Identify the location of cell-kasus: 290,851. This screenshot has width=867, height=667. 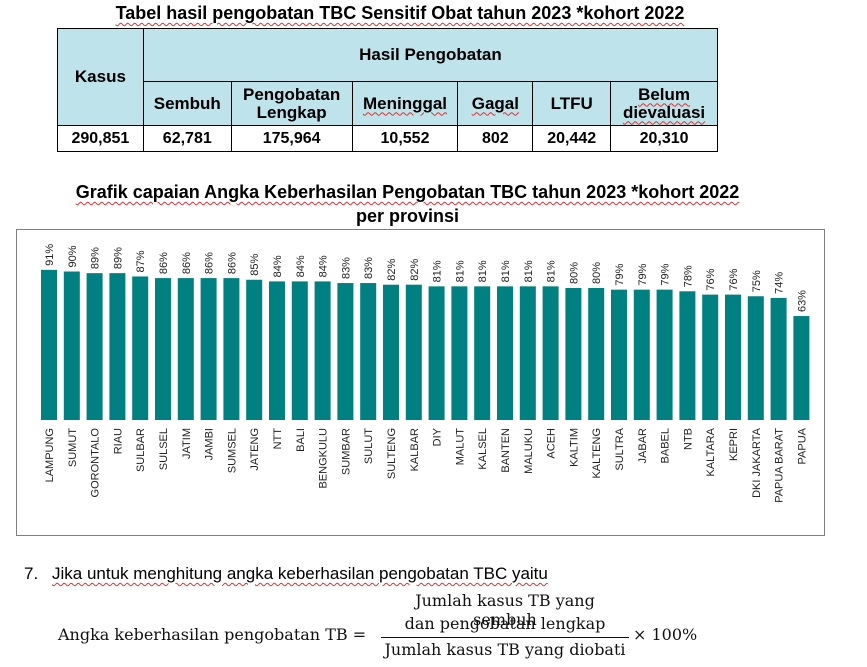
(100, 138).